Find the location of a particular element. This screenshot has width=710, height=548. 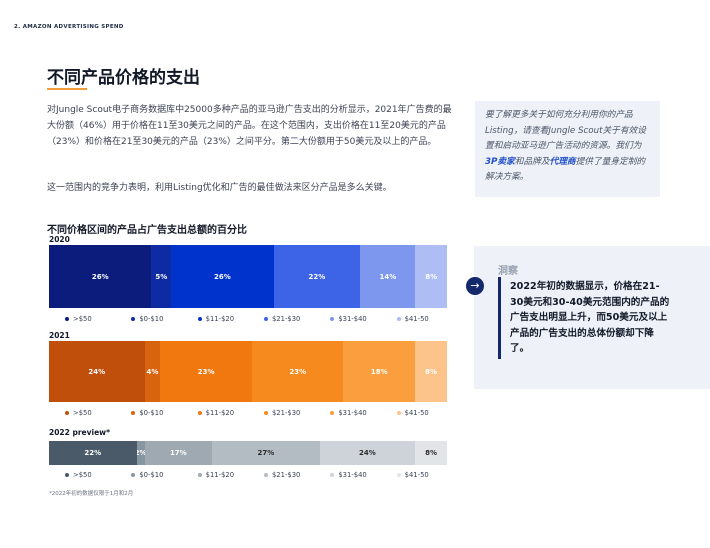

bar-segment-31-40: 24% is located at coordinates (367, 453).